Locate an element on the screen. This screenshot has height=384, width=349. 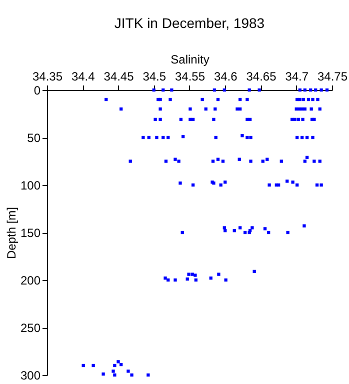
y-tick-label: 100 is located at coordinates (30, 185).